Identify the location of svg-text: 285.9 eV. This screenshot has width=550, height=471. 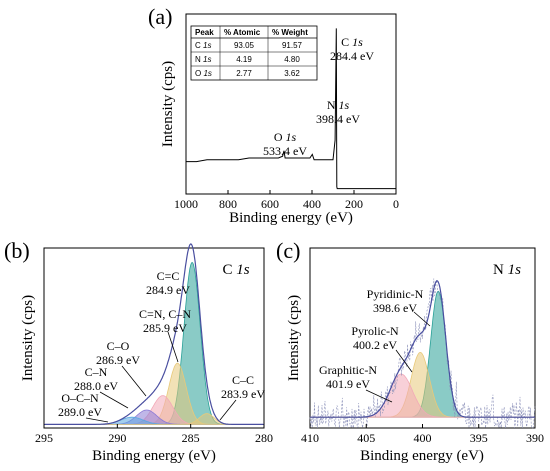
(165, 328).